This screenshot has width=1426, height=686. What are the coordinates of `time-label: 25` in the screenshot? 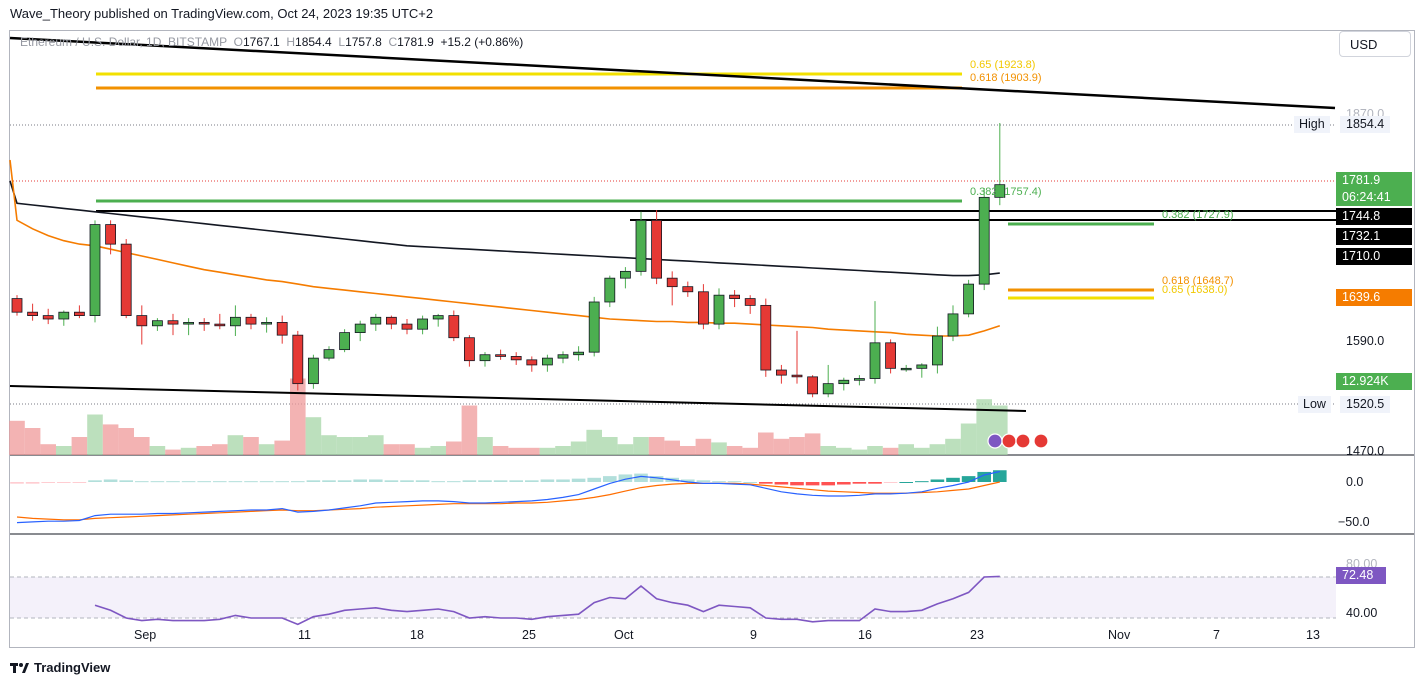 It's located at (529, 635).